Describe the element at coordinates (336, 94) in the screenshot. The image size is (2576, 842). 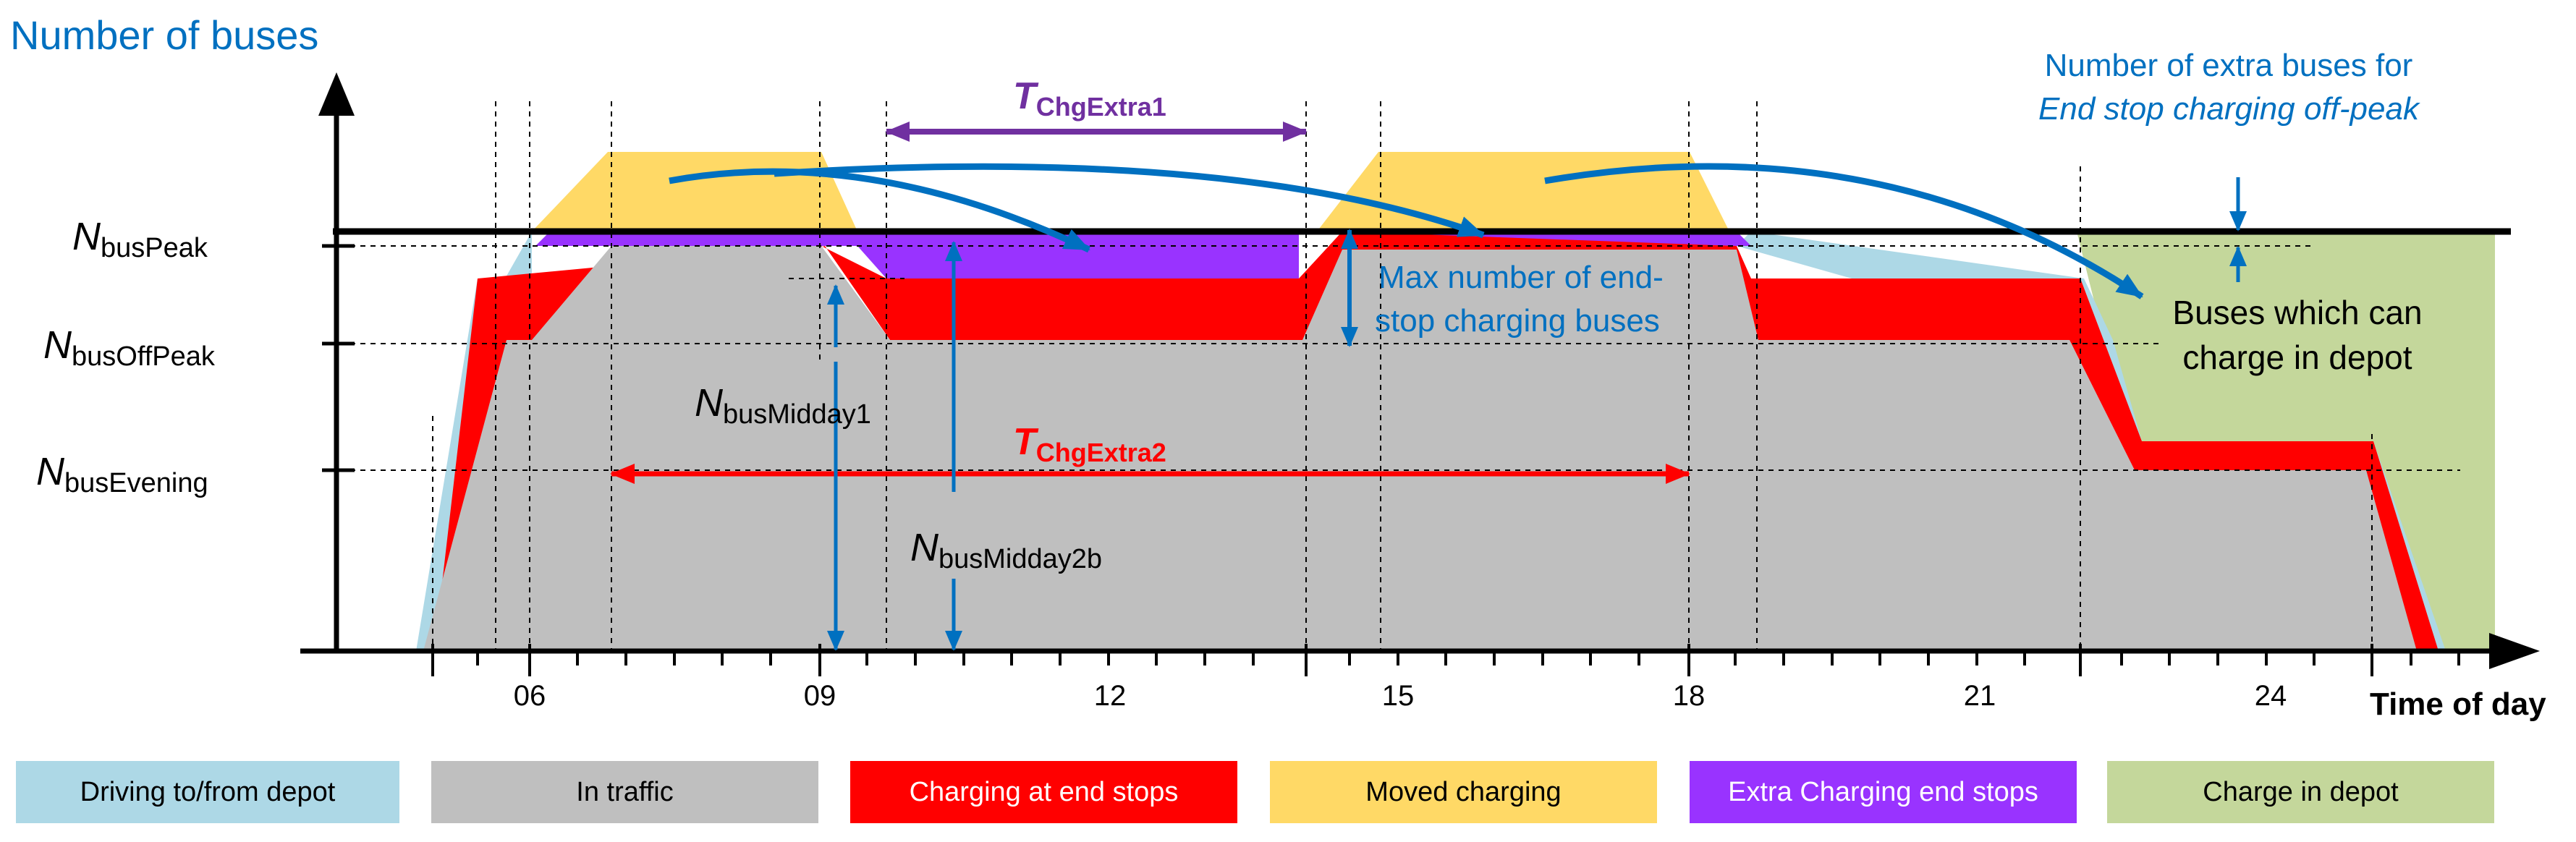
I see `y-axis-arrowhead` at that location.